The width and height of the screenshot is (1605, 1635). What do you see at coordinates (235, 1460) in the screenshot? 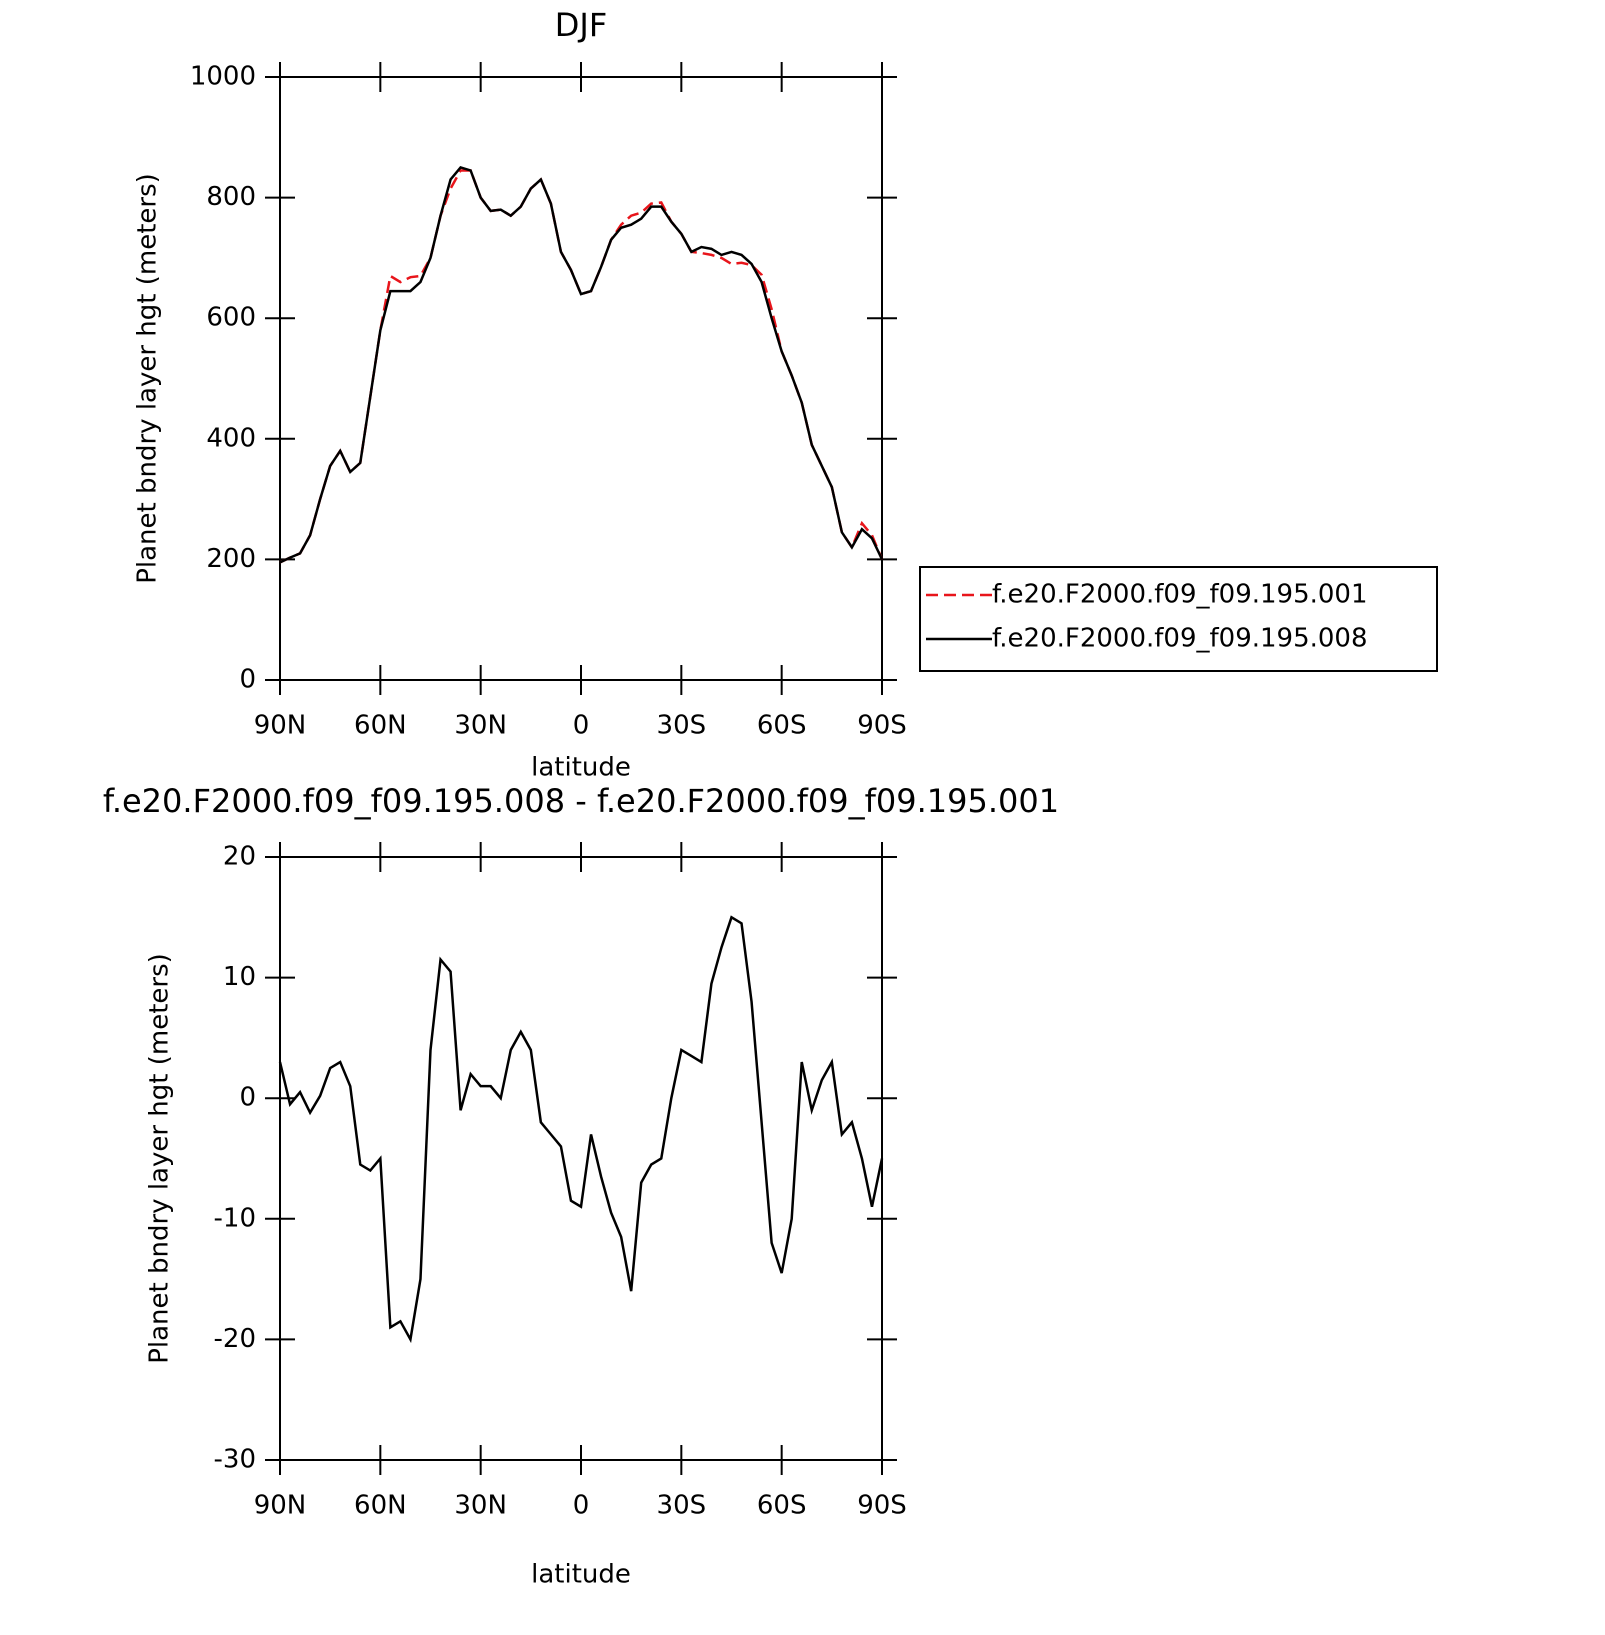
I see `y-tick-label: -30` at bounding box center [235, 1460].